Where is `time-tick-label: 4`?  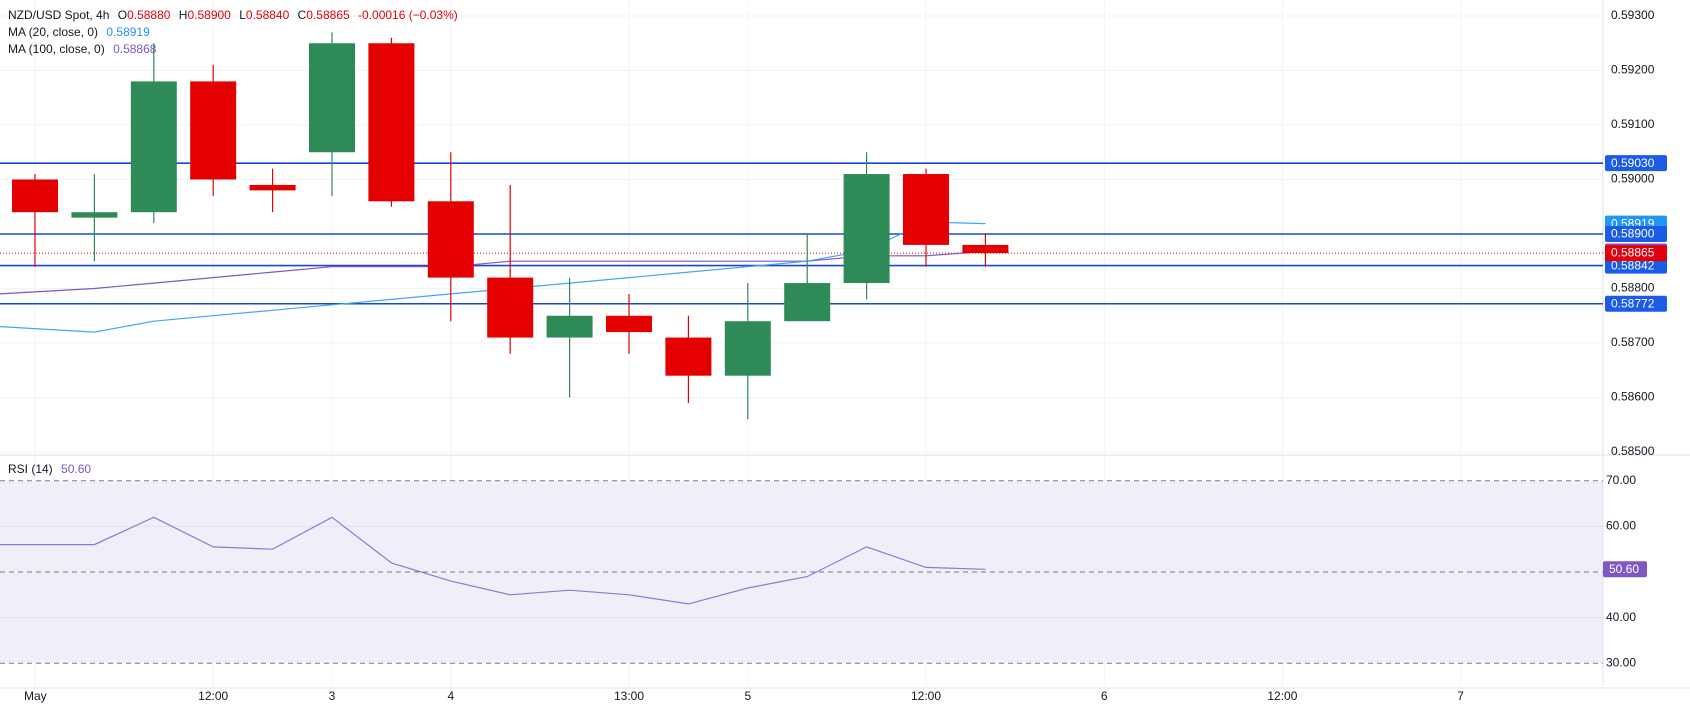 time-tick-label: 4 is located at coordinates (450, 696).